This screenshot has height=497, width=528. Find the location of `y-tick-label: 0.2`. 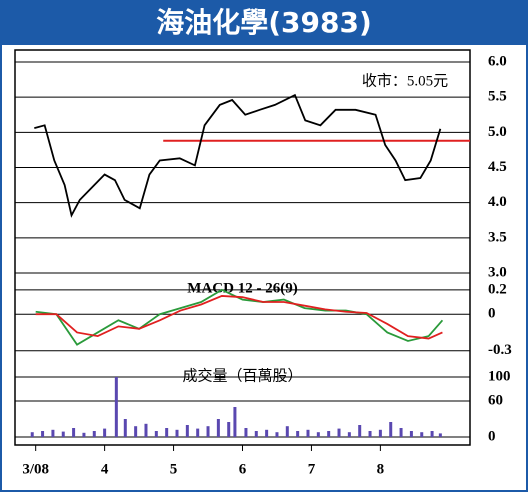

y-tick-label: 0.2 is located at coordinates (497, 289).